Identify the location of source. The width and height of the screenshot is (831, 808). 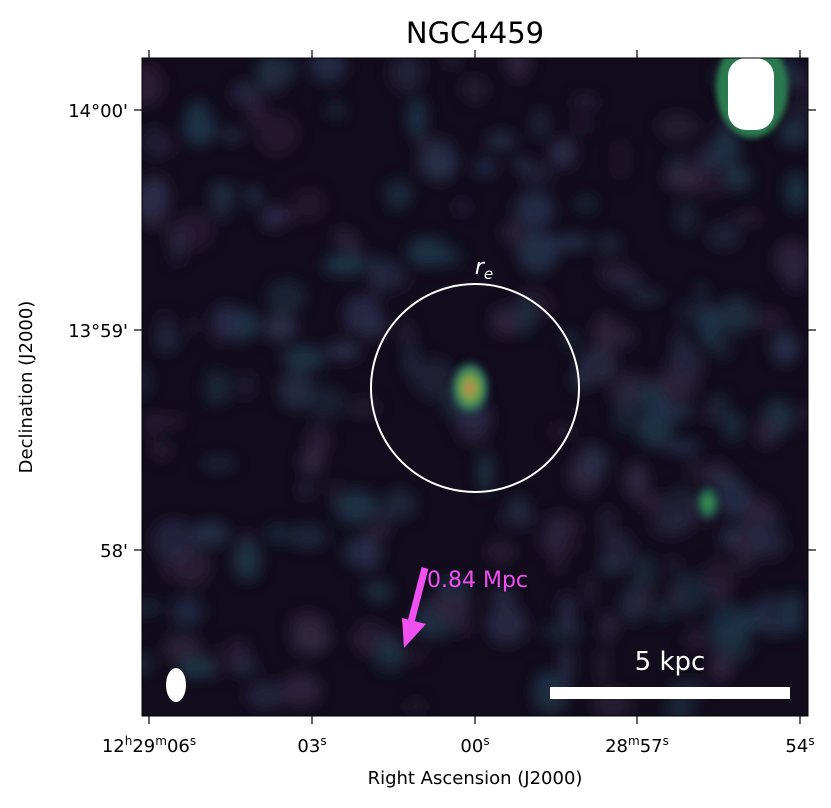
(708, 503).